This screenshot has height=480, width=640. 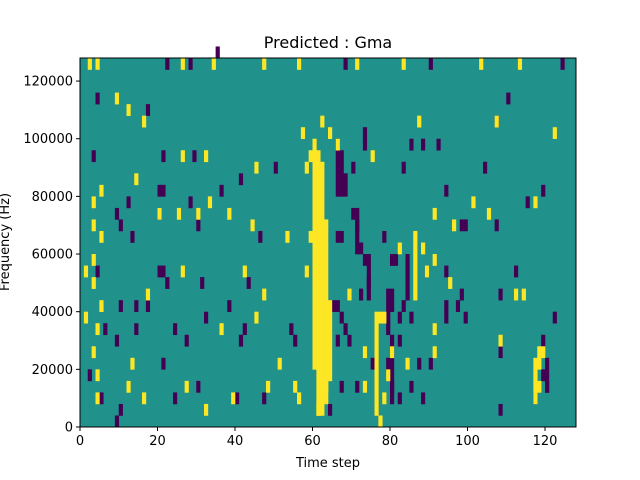 I want to click on x-tick-label: 60, so click(x=312, y=441).